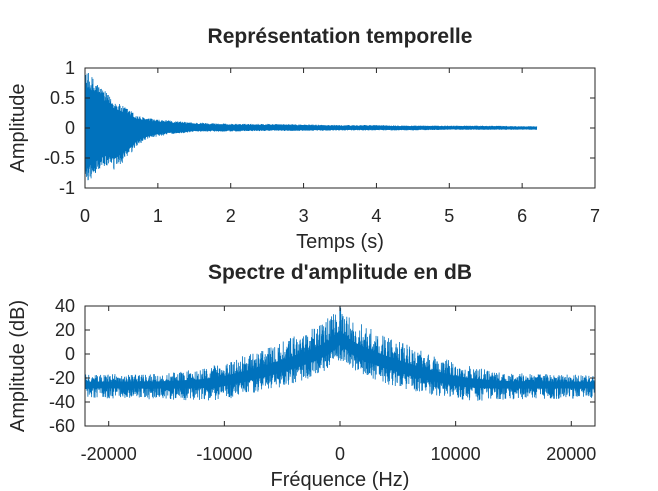 This screenshot has width=658, height=491. I want to click on time-y-tick-4-label: -1, so click(67, 188).